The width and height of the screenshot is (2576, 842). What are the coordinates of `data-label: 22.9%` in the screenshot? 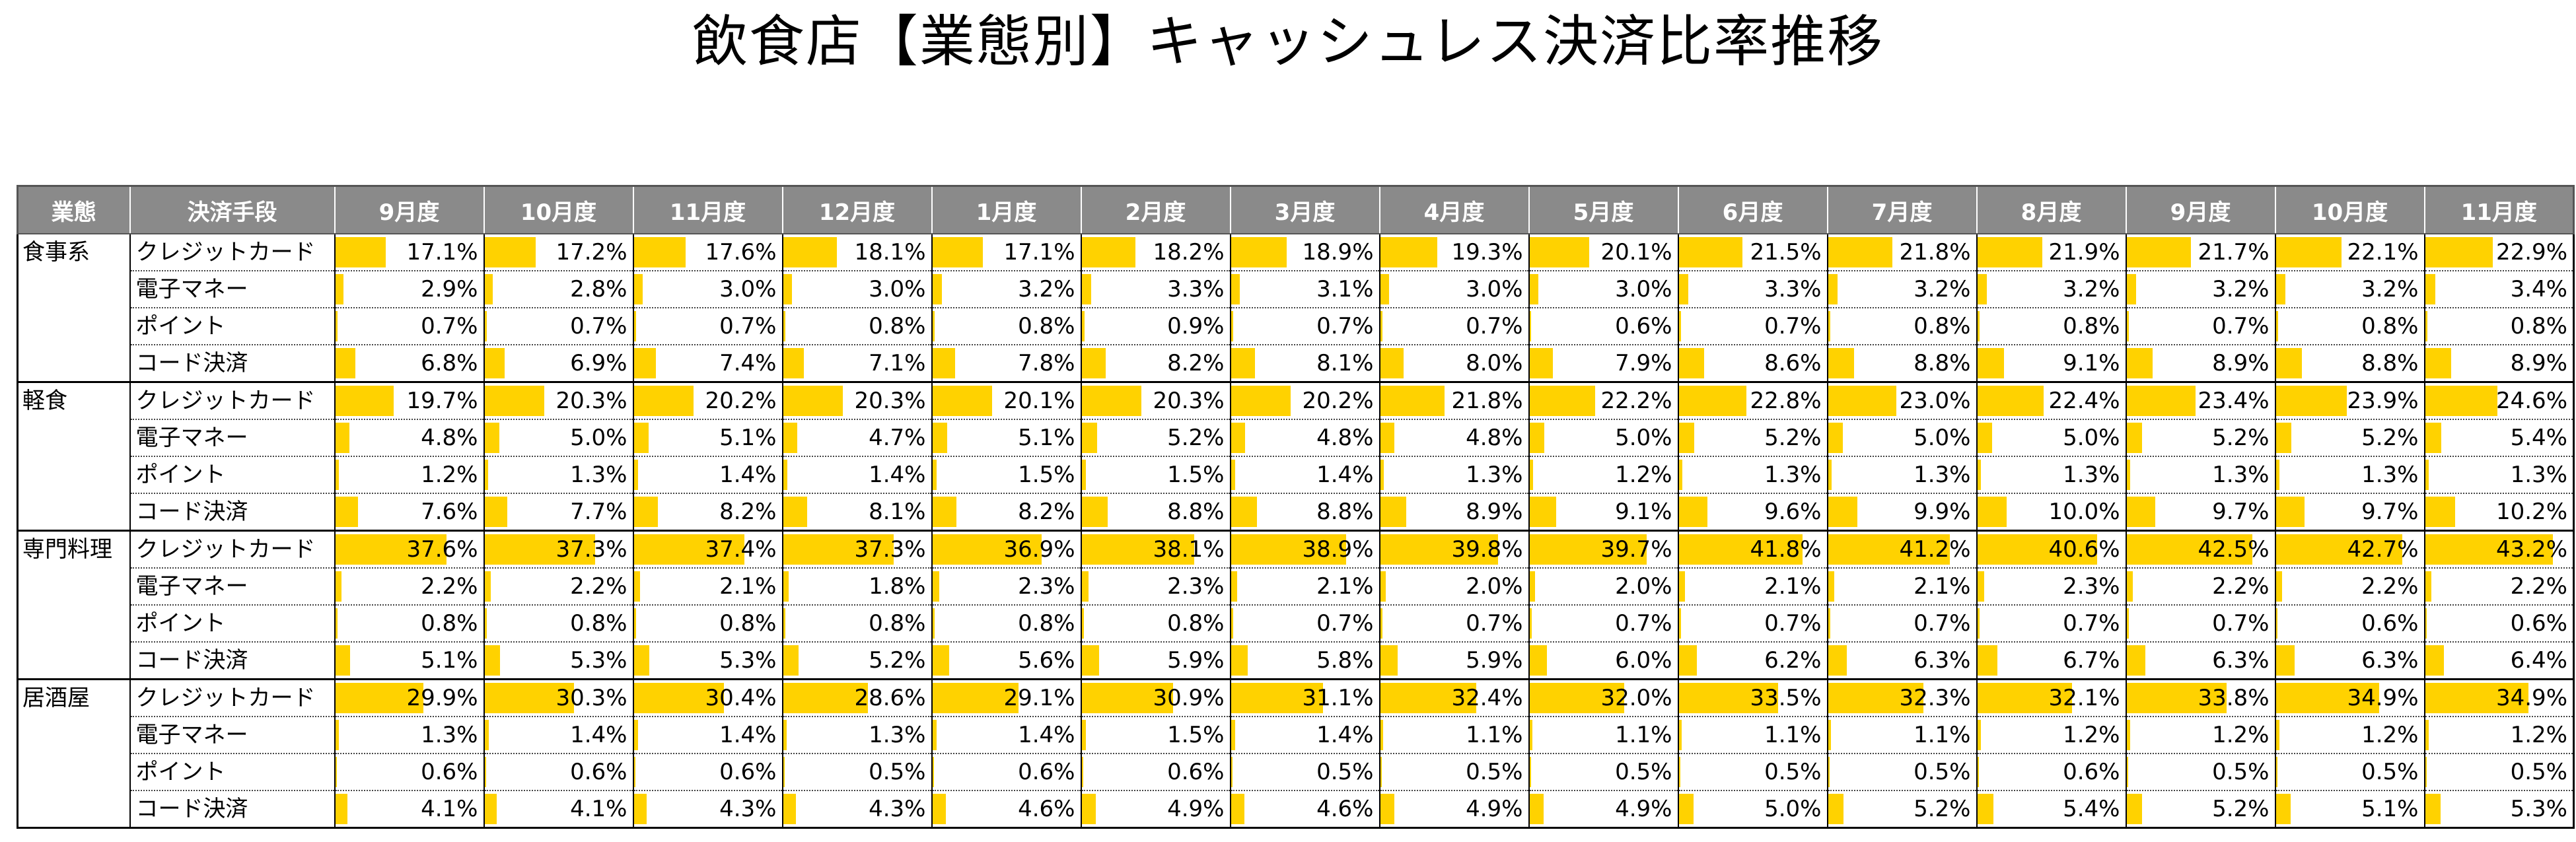 It's located at (2531, 252).